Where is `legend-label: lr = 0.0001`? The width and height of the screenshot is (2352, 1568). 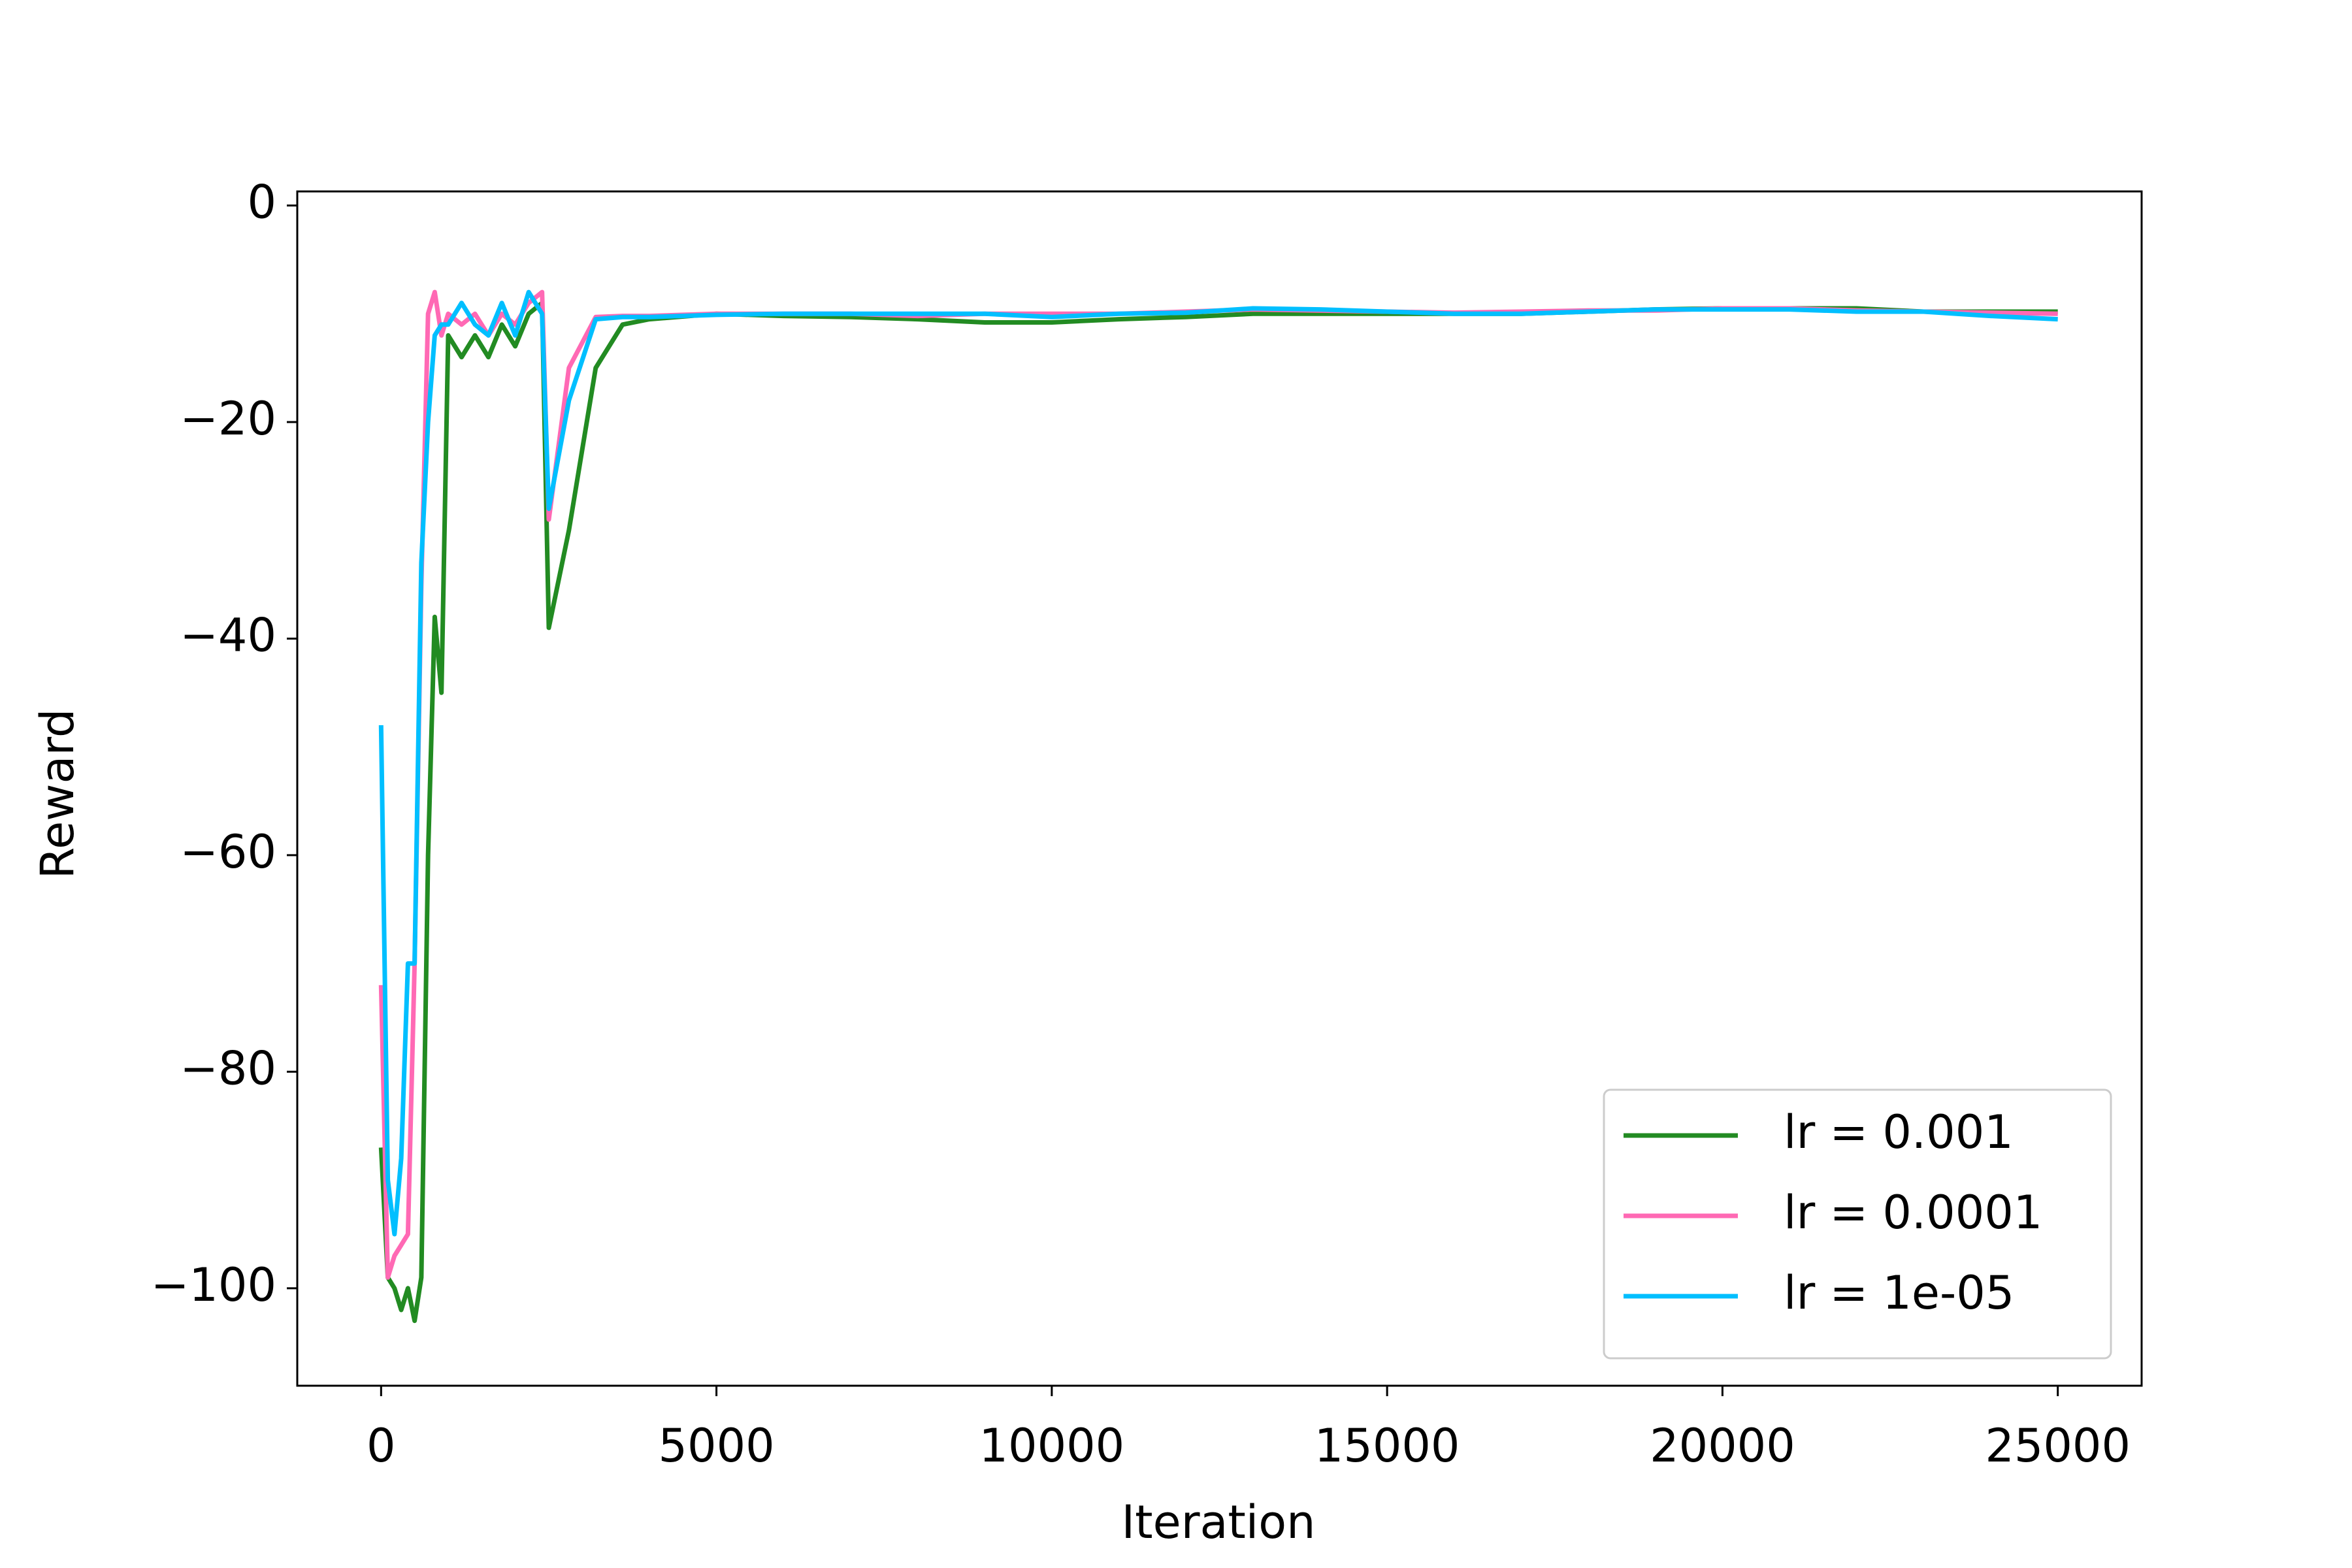 legend-label: lr = 0.0001 is located at coordinates (1913, 1212).